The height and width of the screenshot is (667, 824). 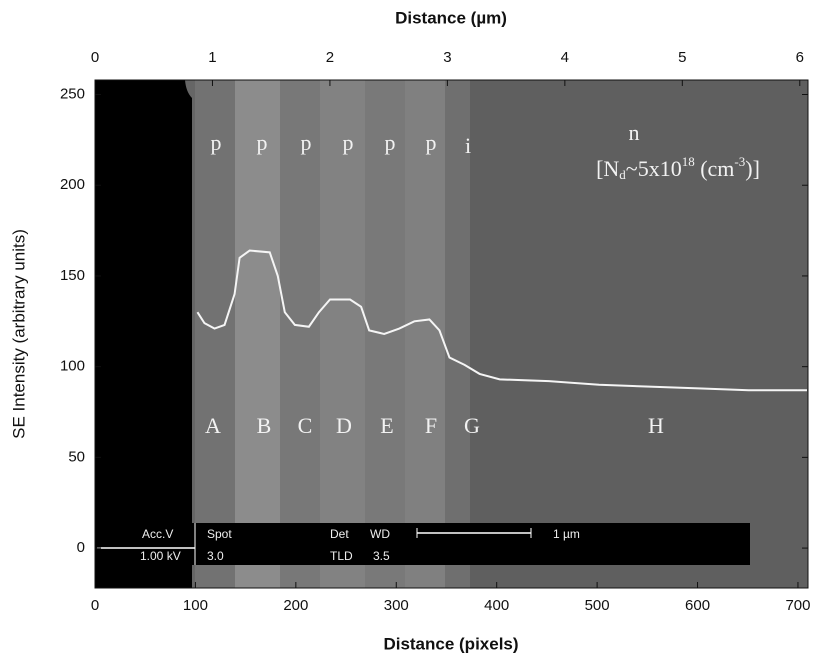 I want to click on y-tick-label: 200, so click(x=72, y=184).